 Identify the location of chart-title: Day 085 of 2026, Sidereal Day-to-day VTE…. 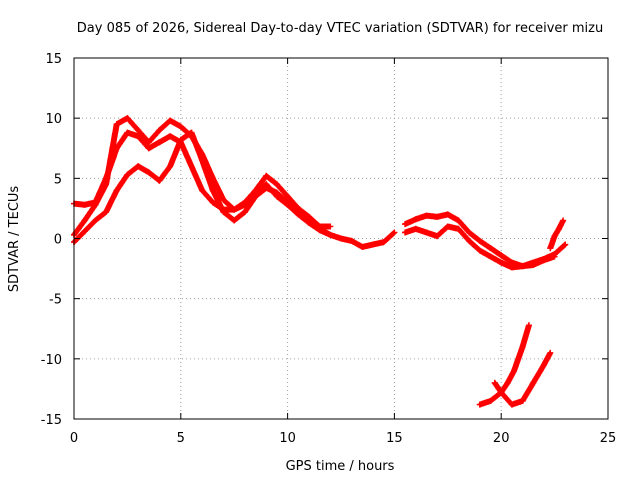
(340, 28).